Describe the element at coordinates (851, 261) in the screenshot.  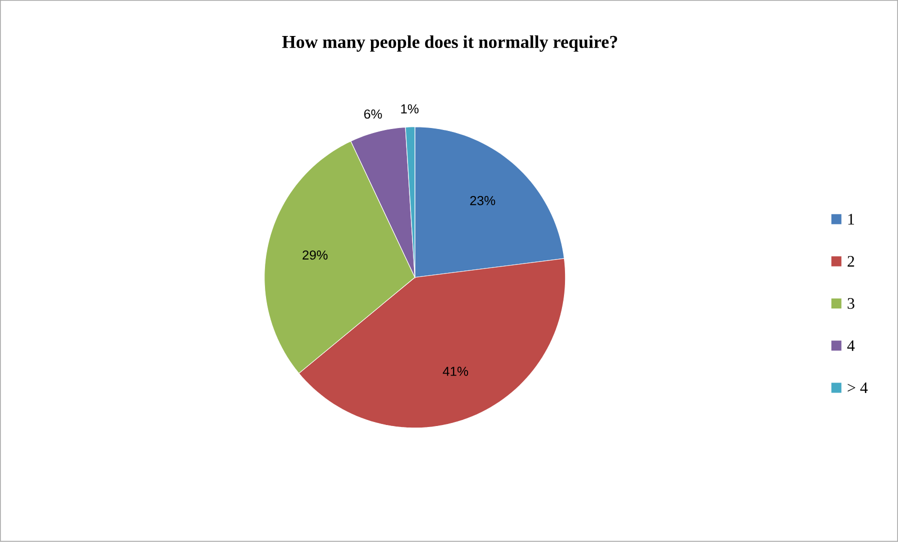
I see `legend-label: 2` at that location.